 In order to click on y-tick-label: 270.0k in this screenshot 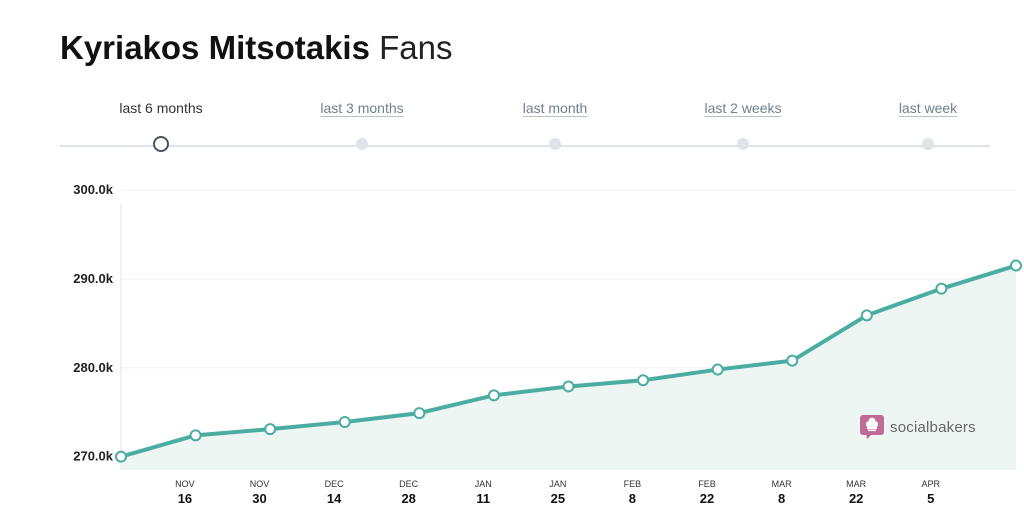, I will do `click(93, 456)`.